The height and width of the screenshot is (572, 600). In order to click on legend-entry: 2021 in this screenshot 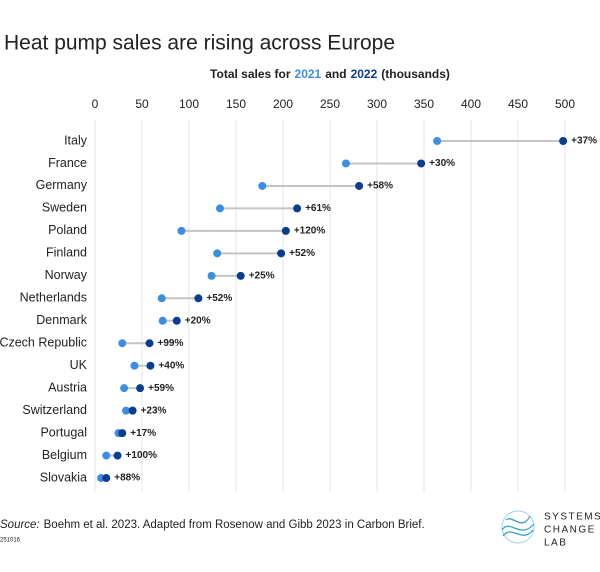, I will do `click(308, 74)`.